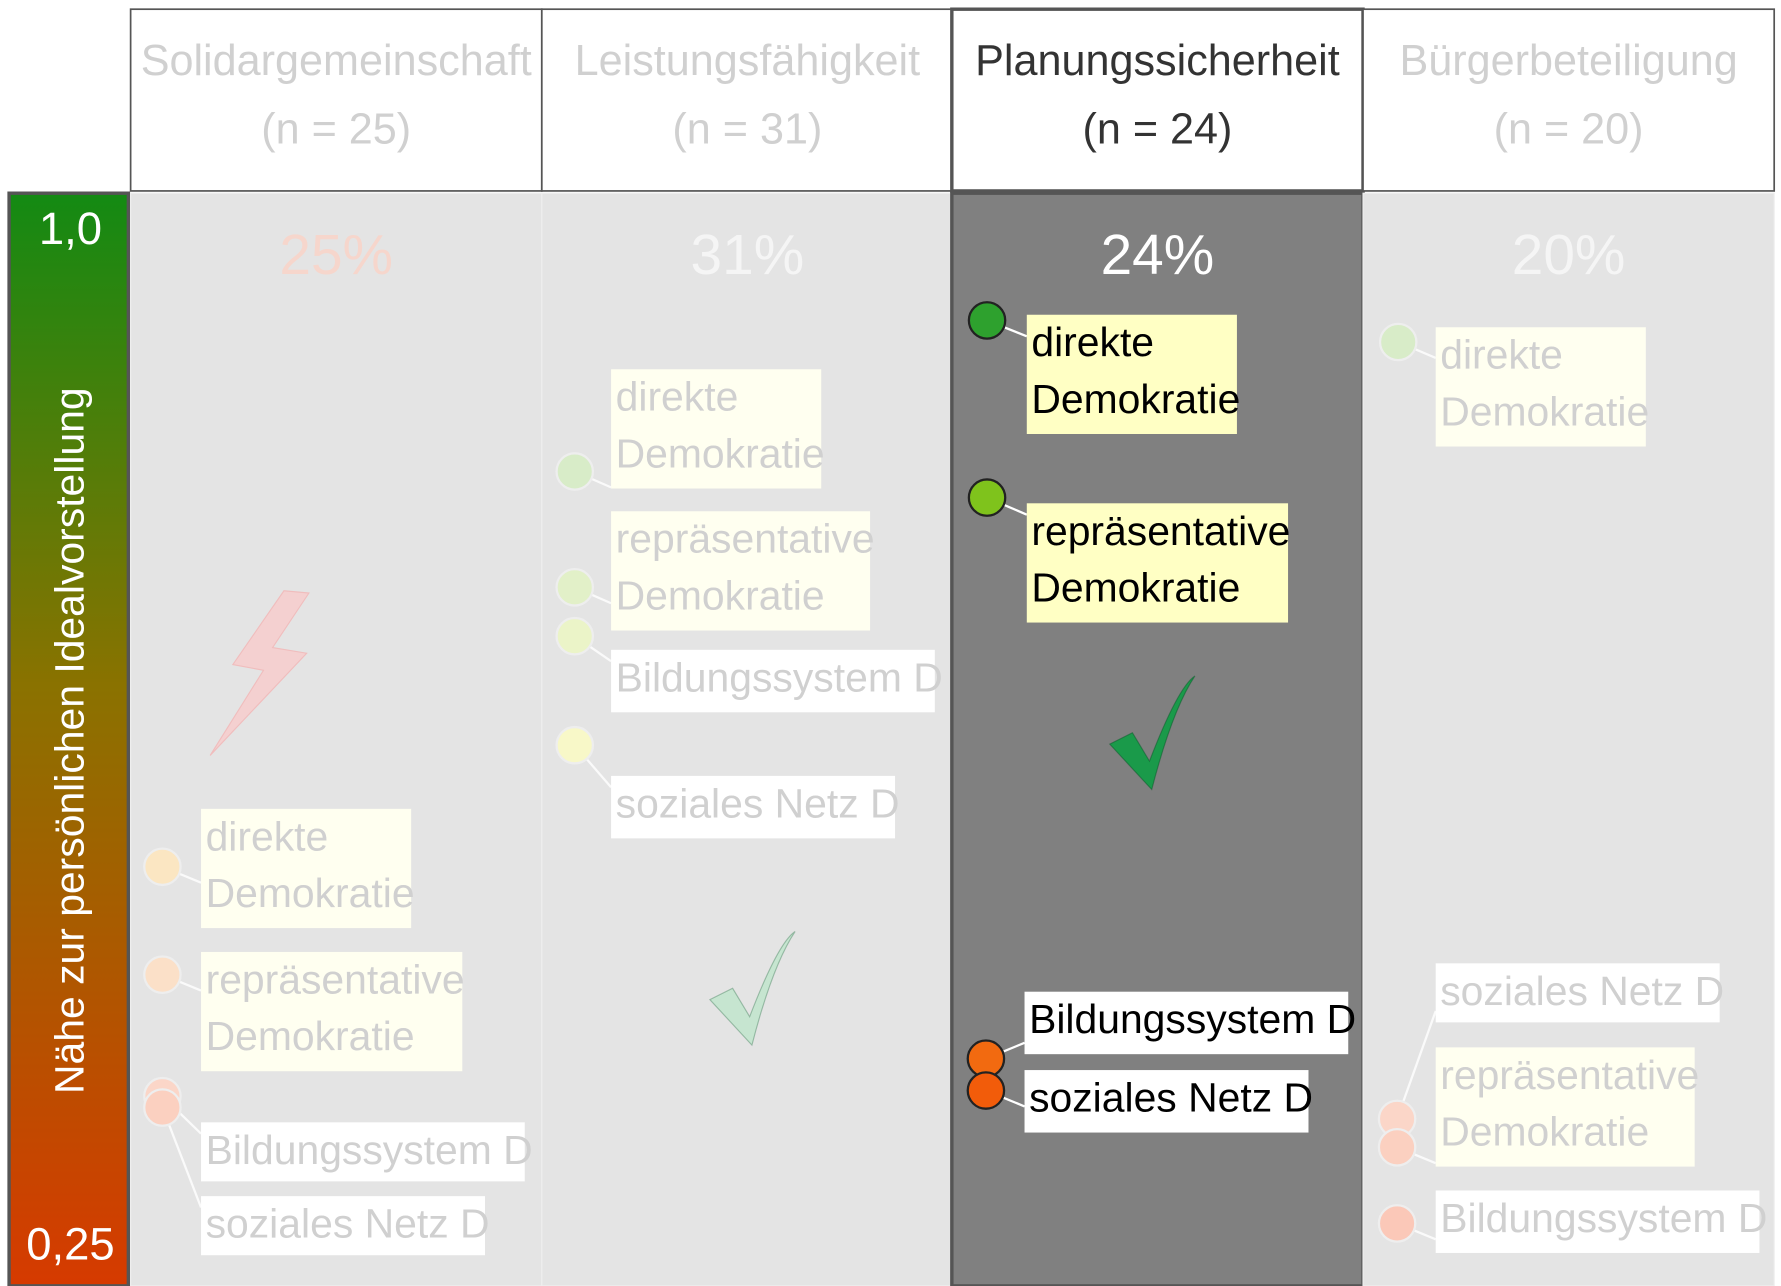  Describe the element at coordinates (336, 129) in the screenshot. I see `column-n: (n = 25)` at that location.